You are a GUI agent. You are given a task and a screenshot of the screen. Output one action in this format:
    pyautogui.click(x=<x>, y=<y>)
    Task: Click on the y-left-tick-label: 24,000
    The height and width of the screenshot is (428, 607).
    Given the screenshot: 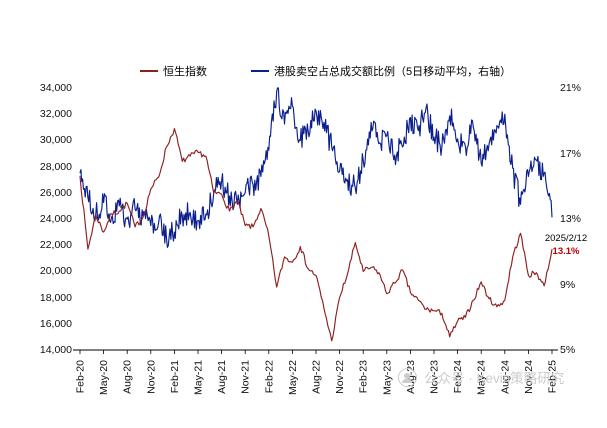 What is the action you would take?
    pyautogui.click(x=55, y=219)
    